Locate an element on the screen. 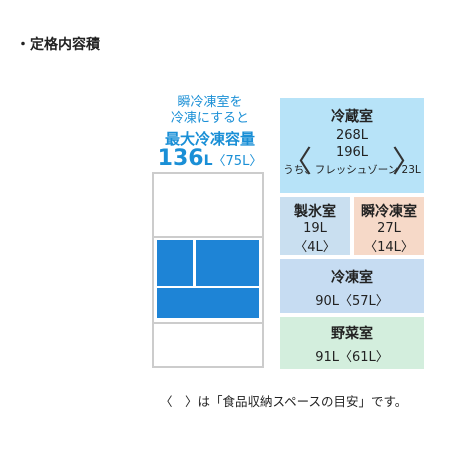 Image resolution: width=450 pixels, height=450 pixels. max-freezer-value: 136 is located at coordinates (180, 158).